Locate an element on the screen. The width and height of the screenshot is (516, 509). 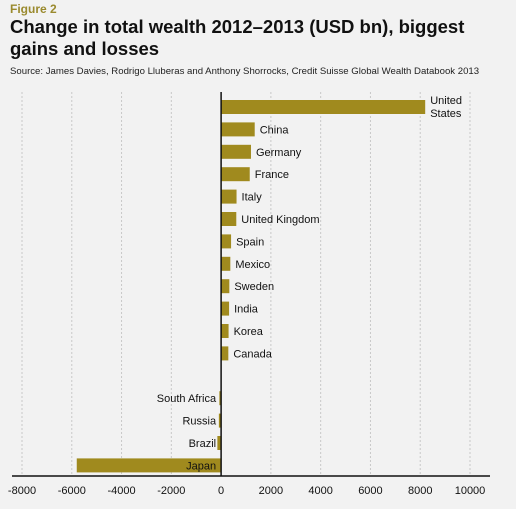
bar-united-states is located at coordinates (323, 107).